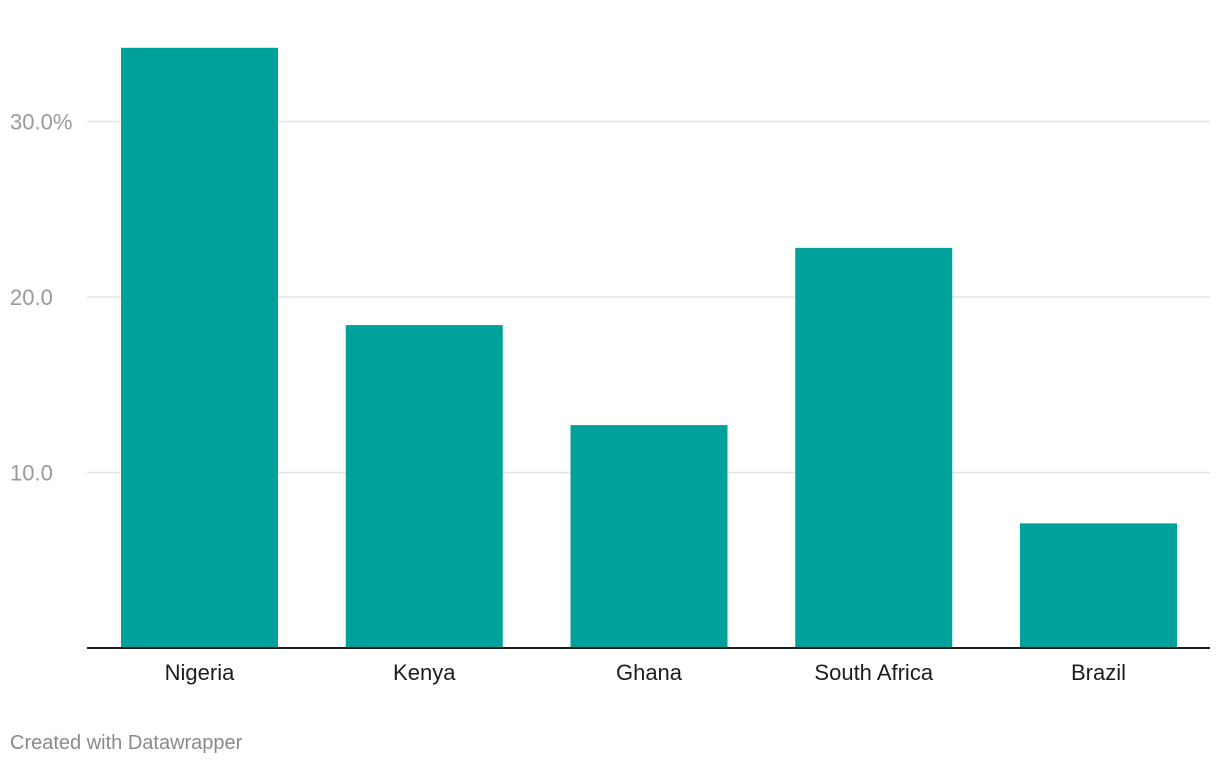 The image size is (1220, 768). What do you see at coordinates (874, 448) in the screenshot?
I see `bar-south-africa` at bounding box center [874, 448].